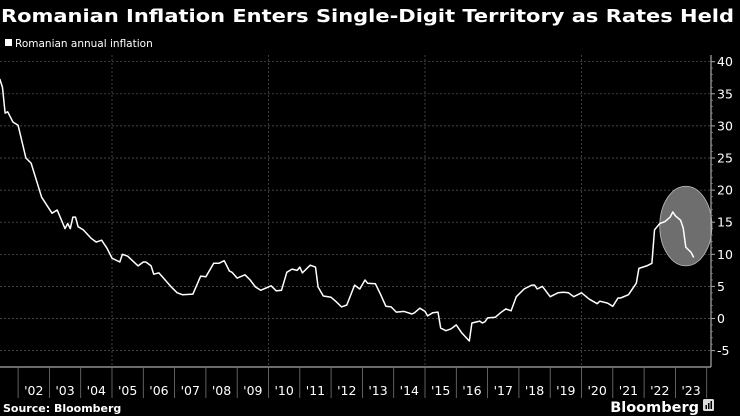 This screenshot has height=416, width=740. What do you see at coordinates (346, 390) in the screenshot?
I see `x-tick-label: '12` at bounding box center [346, 390].